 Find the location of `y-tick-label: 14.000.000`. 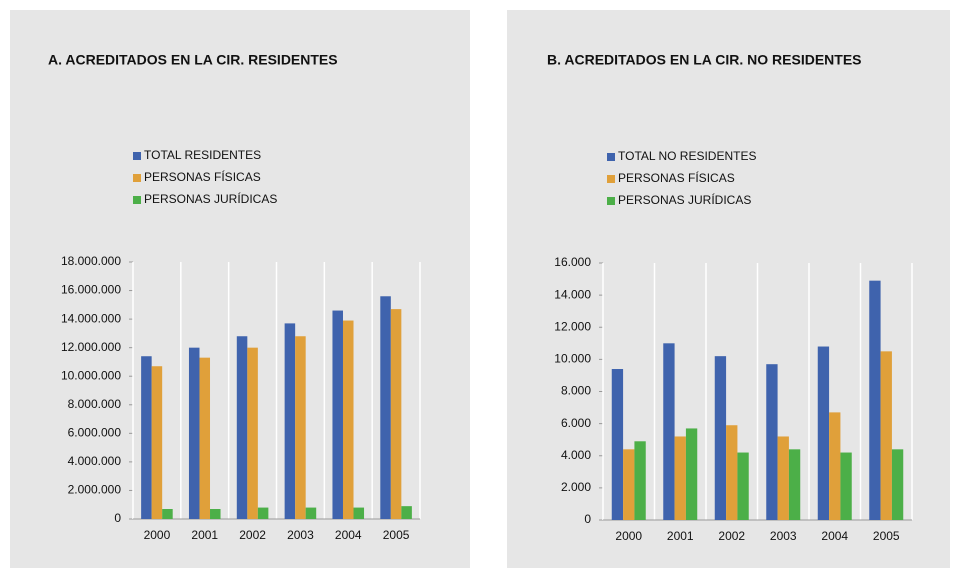

y-tick-label: 14.000.000 is located at coordinates (91, 318).